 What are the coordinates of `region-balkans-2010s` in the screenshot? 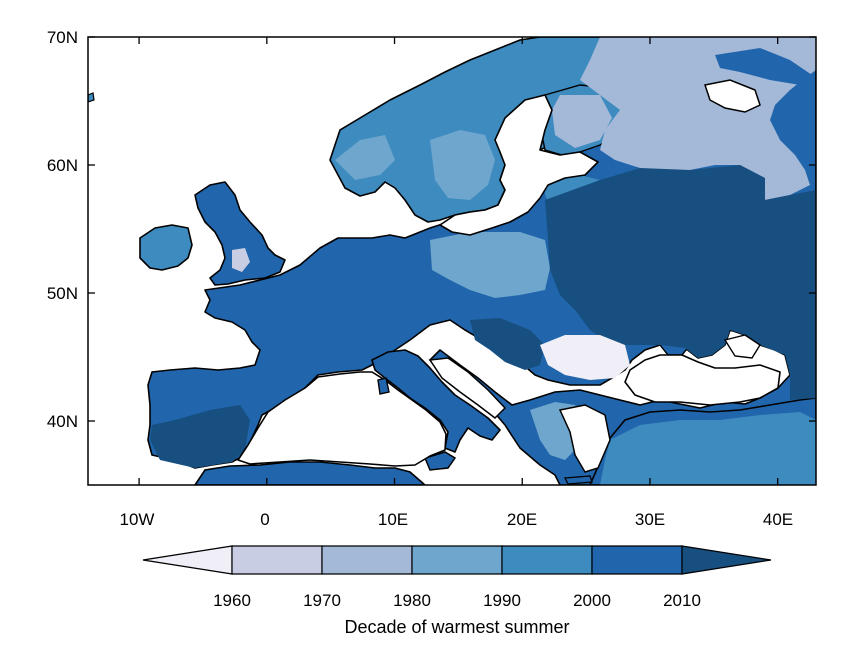 It's located at (507, 344).